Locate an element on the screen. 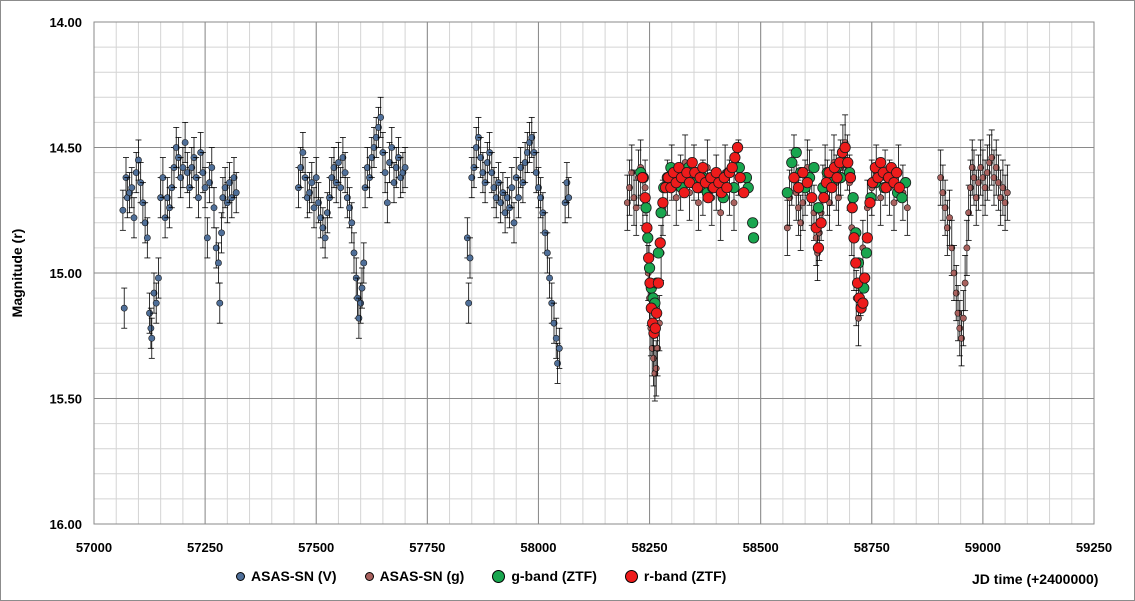  x-tick-label: 58000 is located at coordinates (538, 547).